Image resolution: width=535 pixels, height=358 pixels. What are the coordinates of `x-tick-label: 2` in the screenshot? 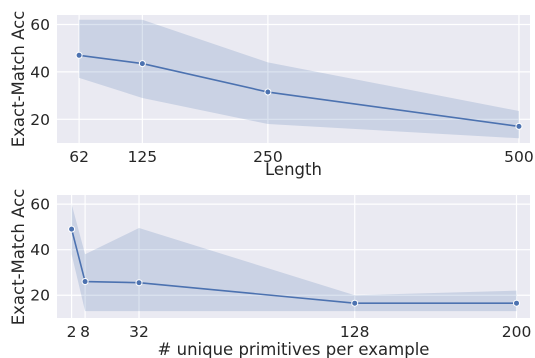 It's located at (72, 332).